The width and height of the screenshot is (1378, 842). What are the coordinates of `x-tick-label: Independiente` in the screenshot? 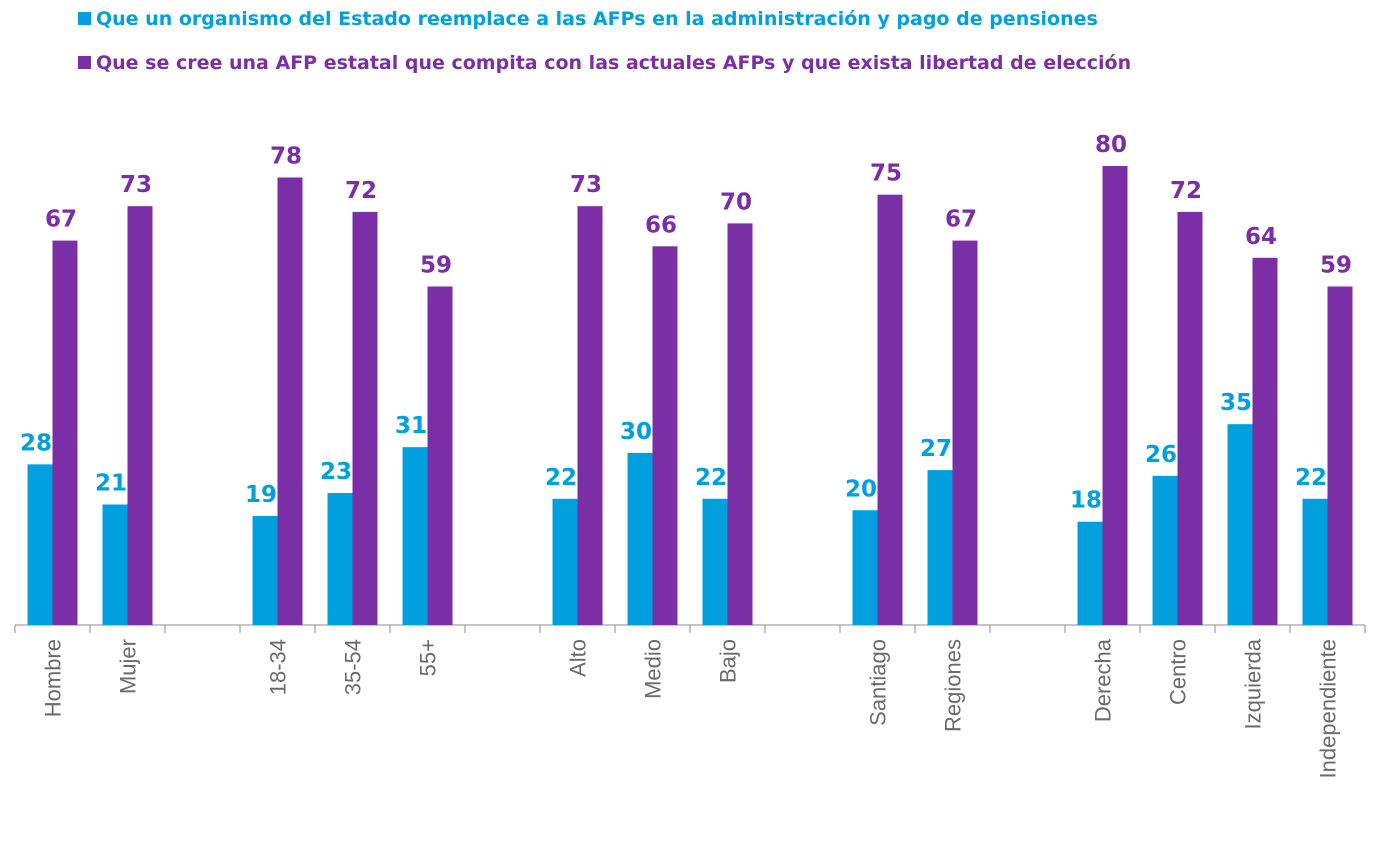 It's located at (1328, 708).